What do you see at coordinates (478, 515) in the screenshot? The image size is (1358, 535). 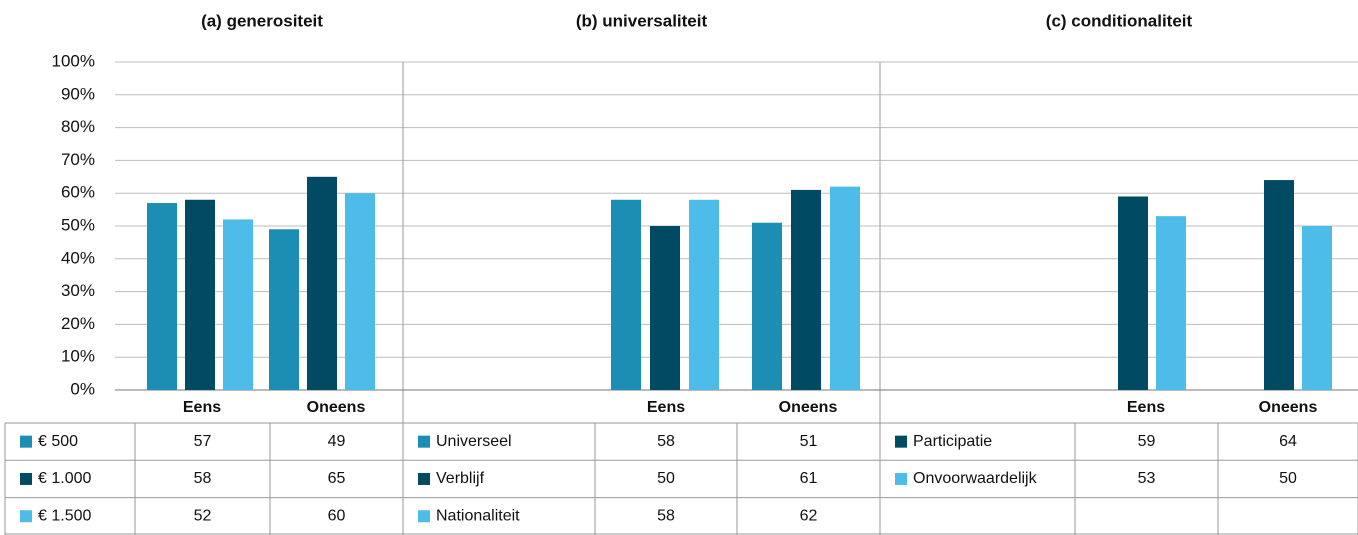 I see `legend-label: Nationaliteit` at bounding box center [478, 515].